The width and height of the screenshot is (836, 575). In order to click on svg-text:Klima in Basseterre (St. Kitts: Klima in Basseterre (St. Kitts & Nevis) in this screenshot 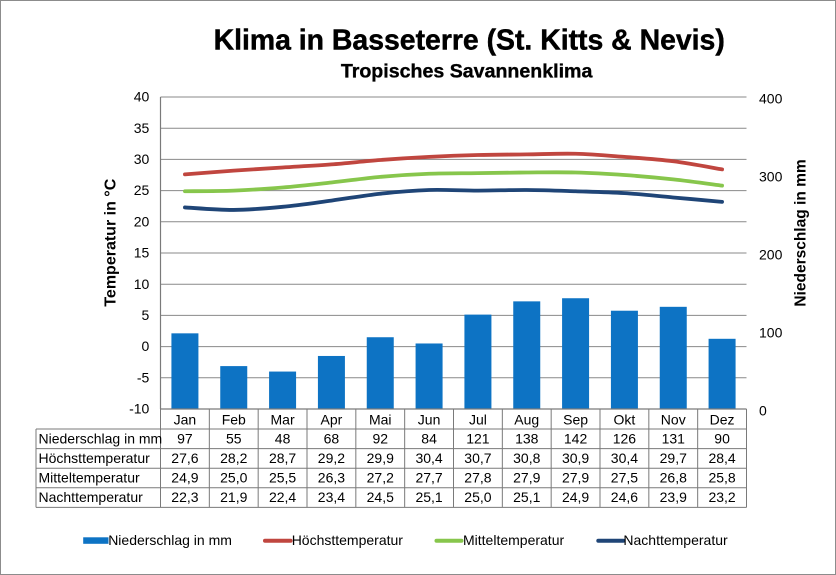, I will do `click(469, 40)`.